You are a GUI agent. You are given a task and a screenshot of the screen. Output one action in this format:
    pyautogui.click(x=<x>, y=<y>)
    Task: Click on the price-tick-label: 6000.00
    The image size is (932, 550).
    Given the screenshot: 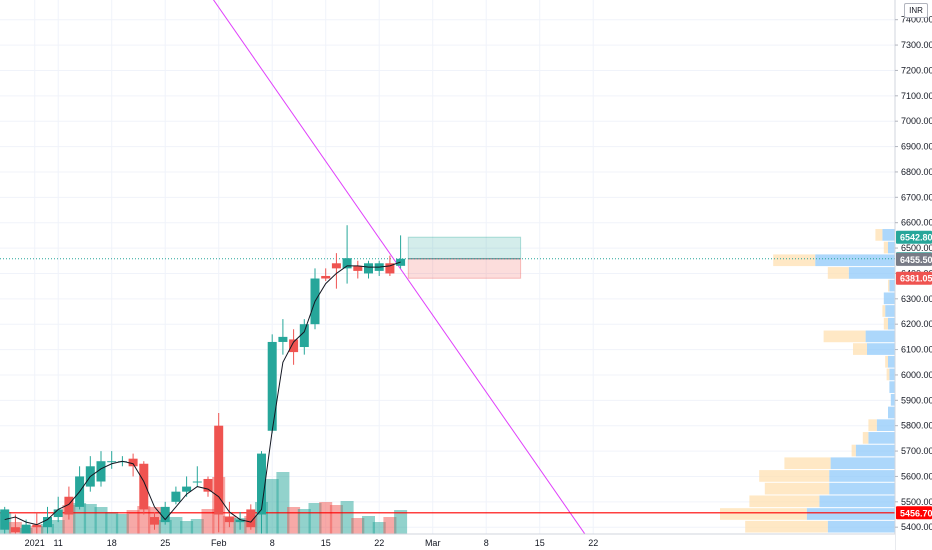 What is the action you would take?
    pyautogui.click(x=916, y=375)
    